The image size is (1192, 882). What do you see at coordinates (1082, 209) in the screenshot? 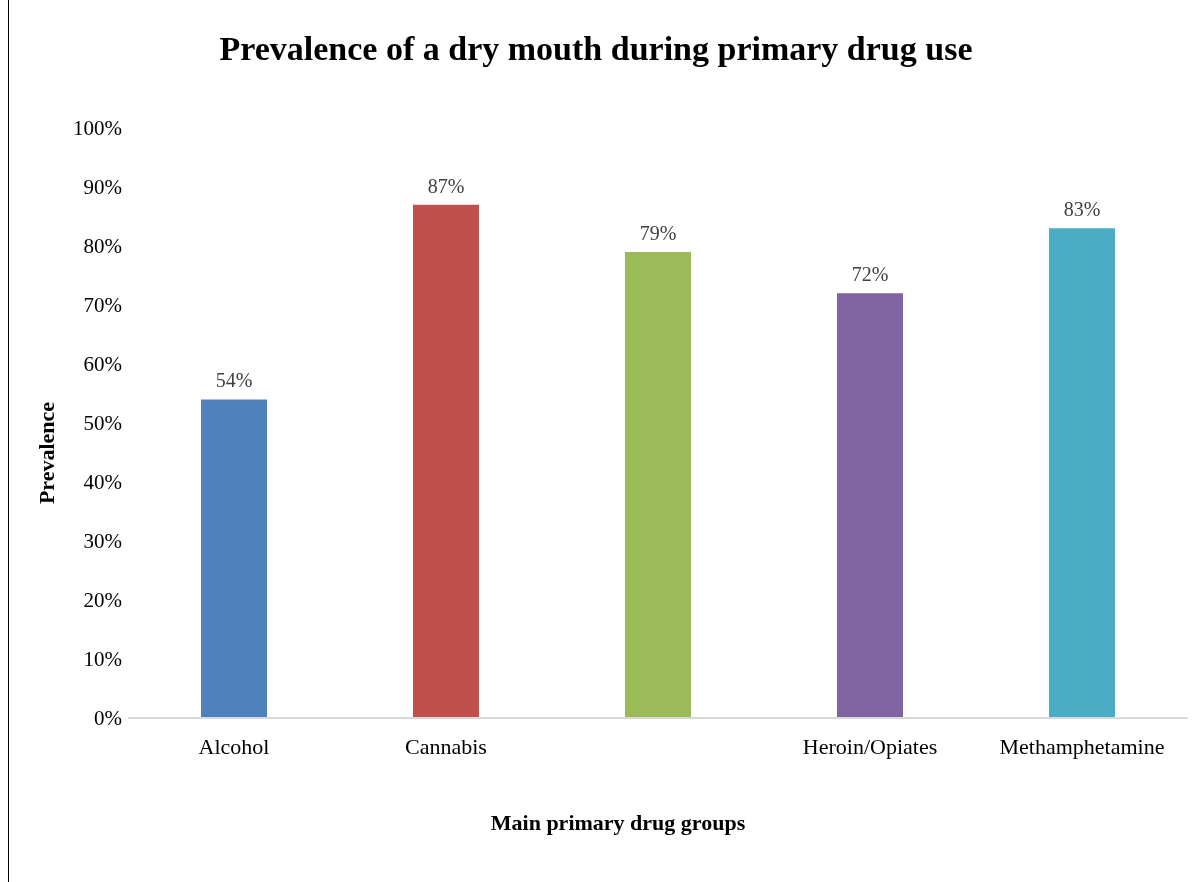
I see `data-label: 83%` at bounding box center [1082, 209].